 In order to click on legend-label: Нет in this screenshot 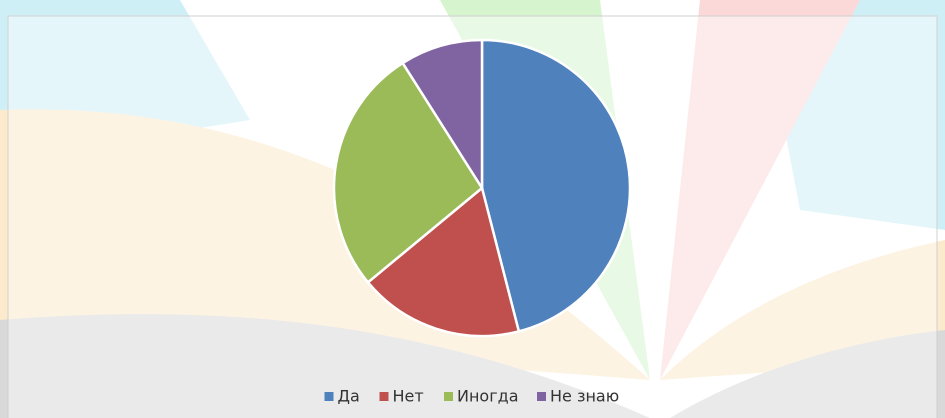, I will do `click(408, 396)`.